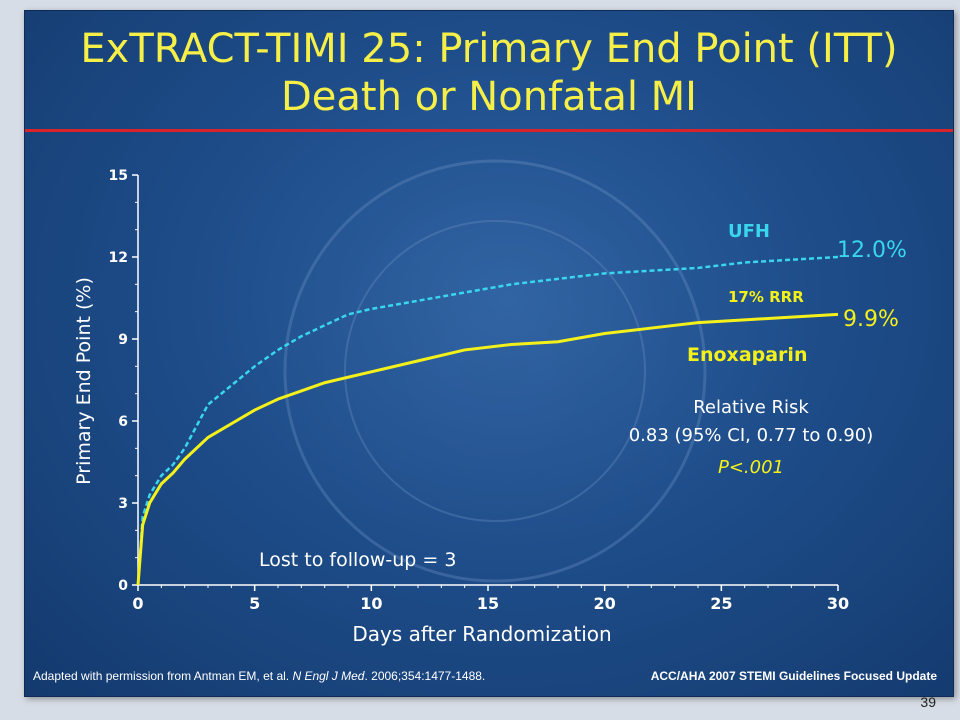 The width and height of the screenshot is (960, 720). What do you see at coordinates (254, 603) in the screenshot?
I see `x-tick-label: 5` at bounding box center [254, 603].